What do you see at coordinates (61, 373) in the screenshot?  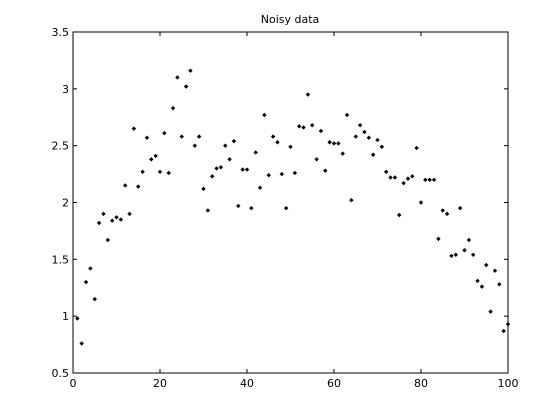 I see `y-tick-label: 0.5` at bounding box center [61, 373].